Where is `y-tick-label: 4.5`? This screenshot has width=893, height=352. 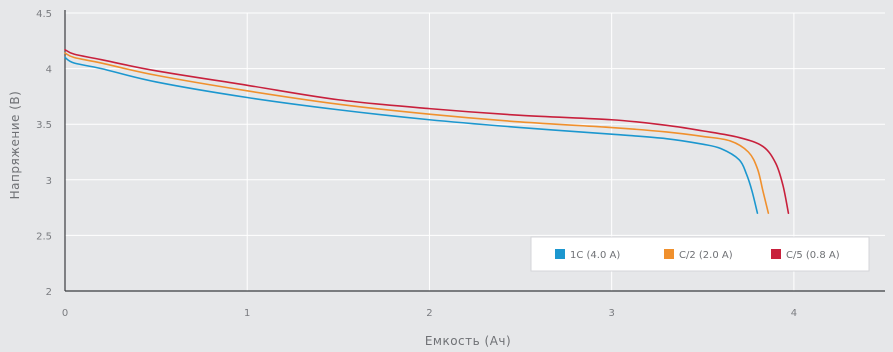 y-tick-label: 4.5 is located at coordinates (44, 14).